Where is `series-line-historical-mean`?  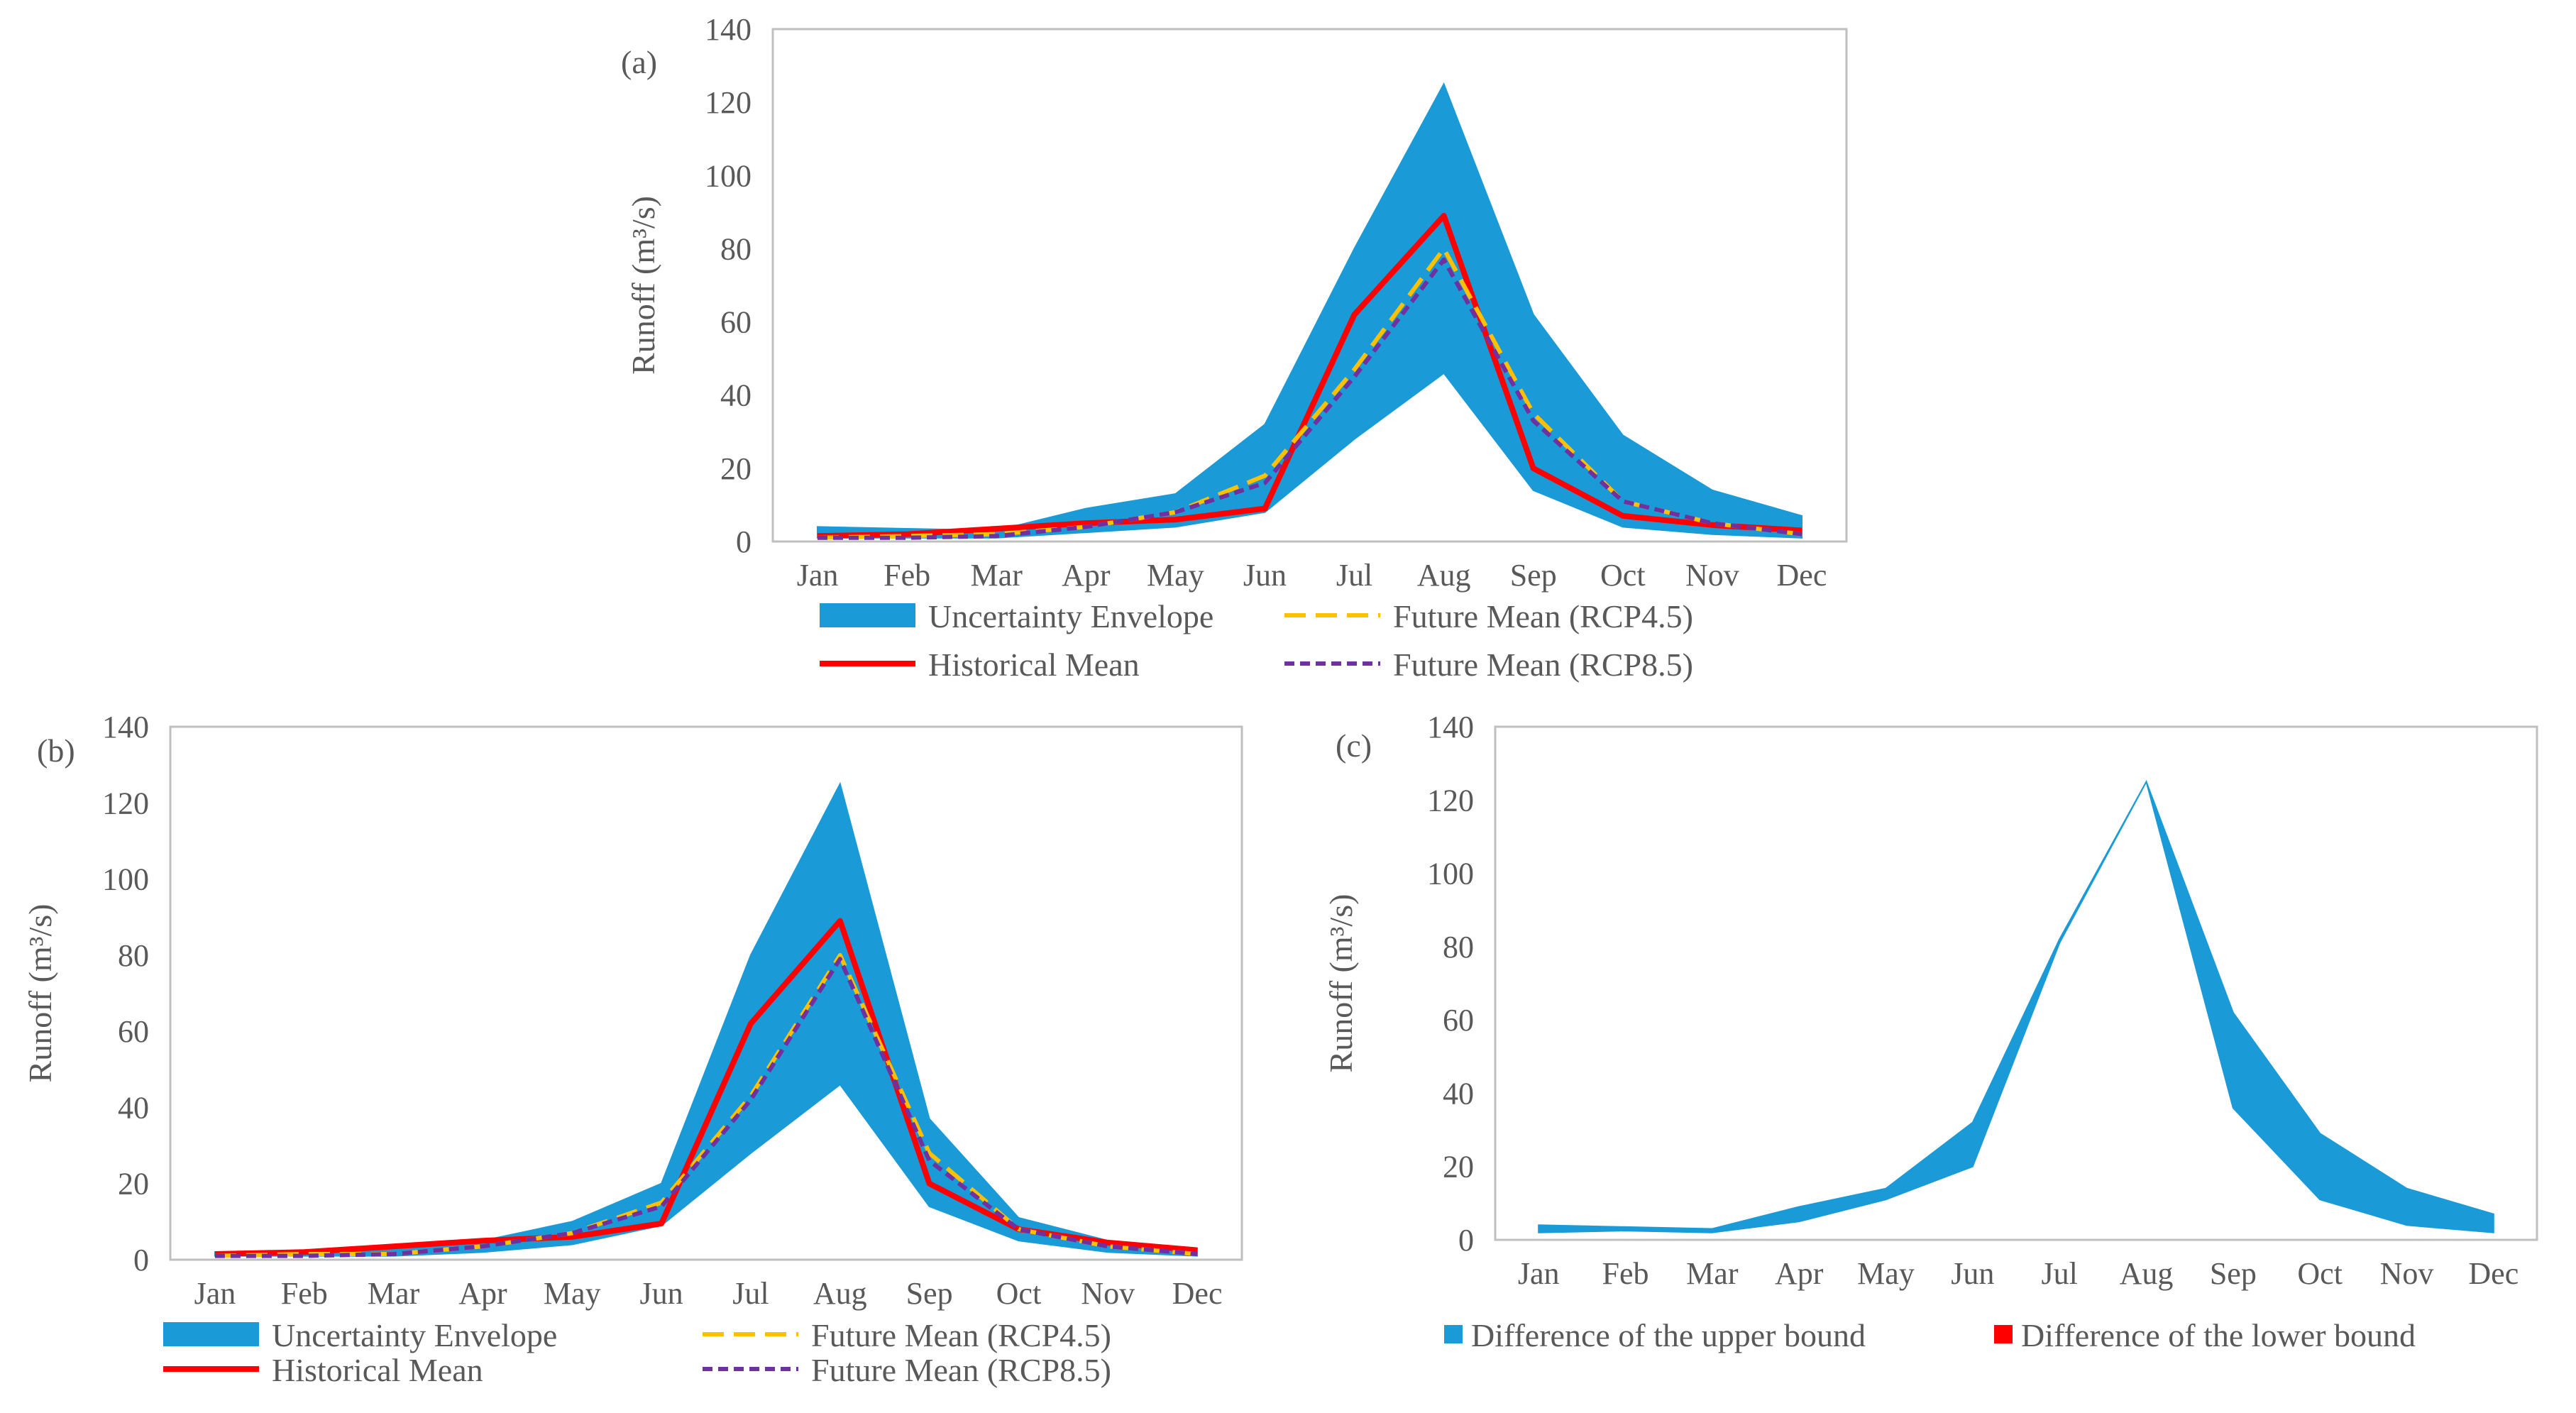 series-line-historical-mean is located at coordinates (1309, 376).